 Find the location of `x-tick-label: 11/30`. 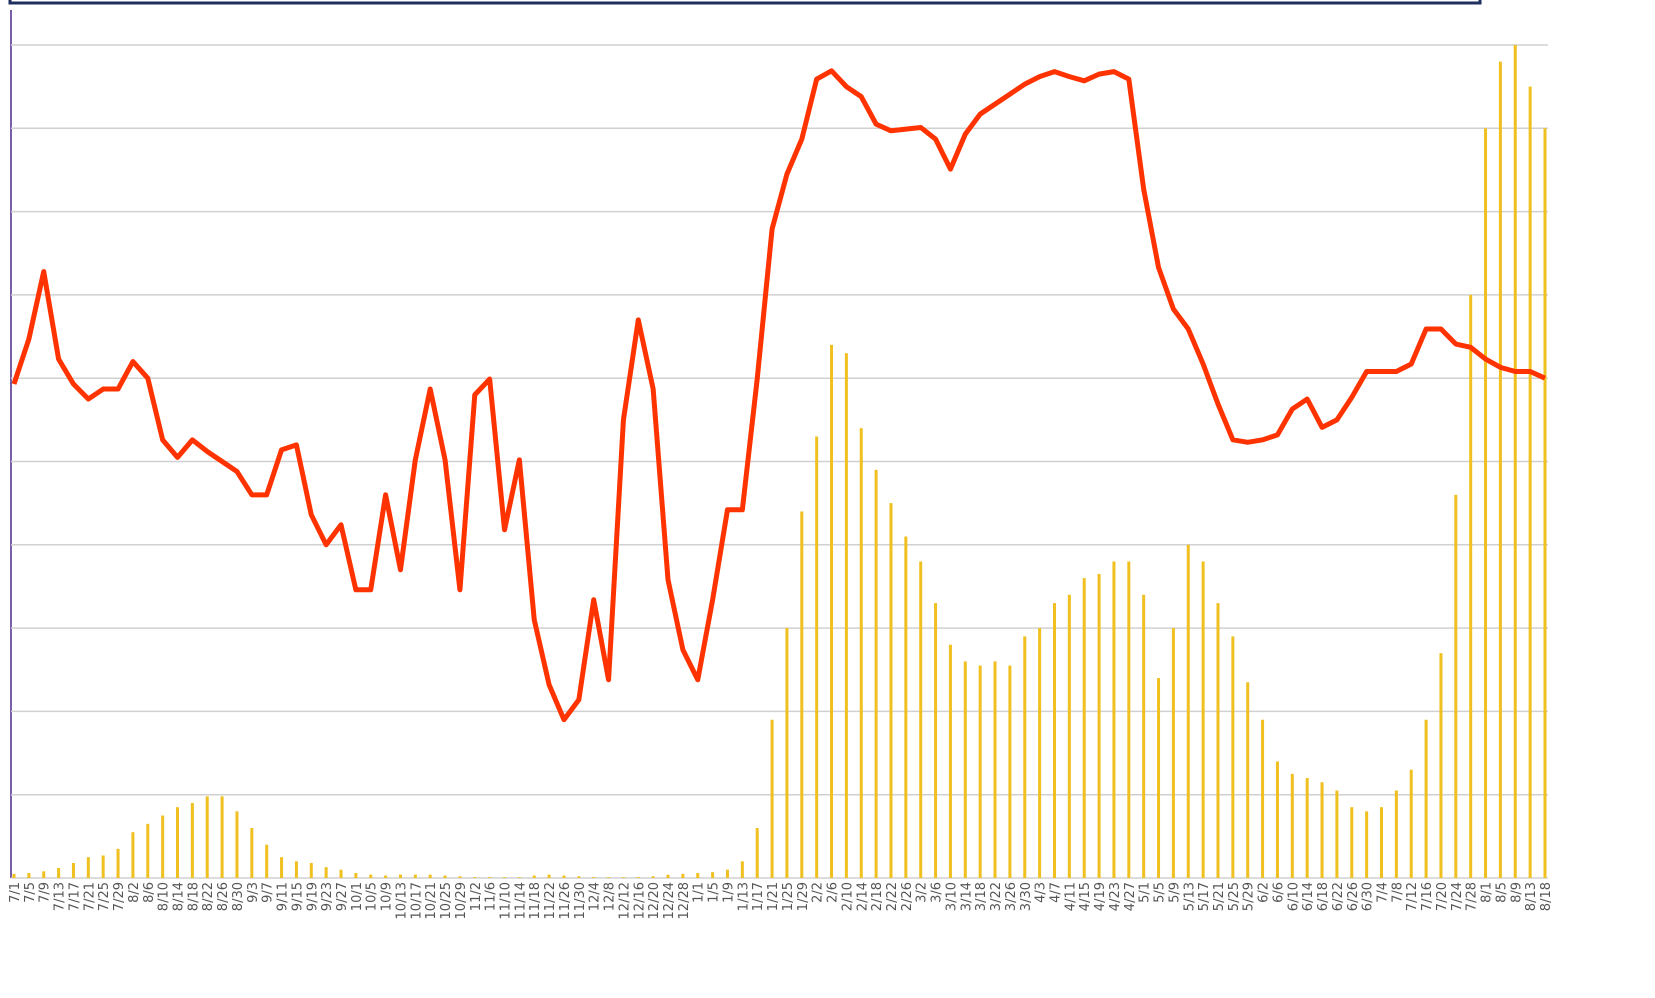

x-tick-label: 11/30 is located at coordinates (580, 900).